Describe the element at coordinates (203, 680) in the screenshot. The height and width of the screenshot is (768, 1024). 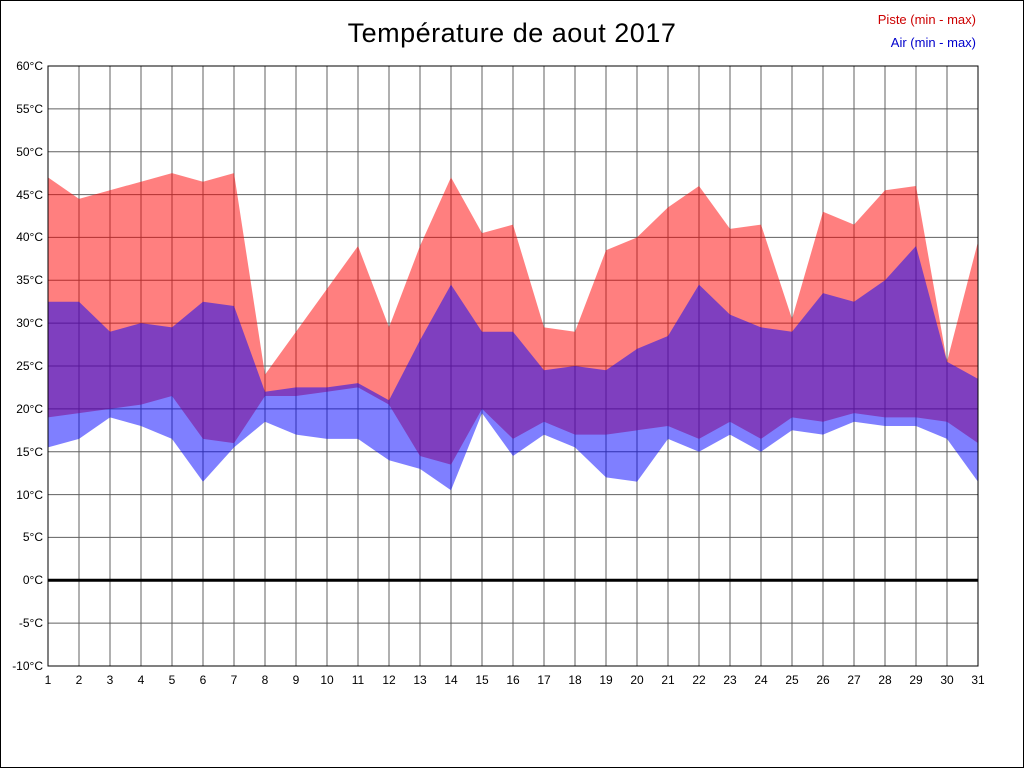
I see `x-tick-label: 6` at that location.